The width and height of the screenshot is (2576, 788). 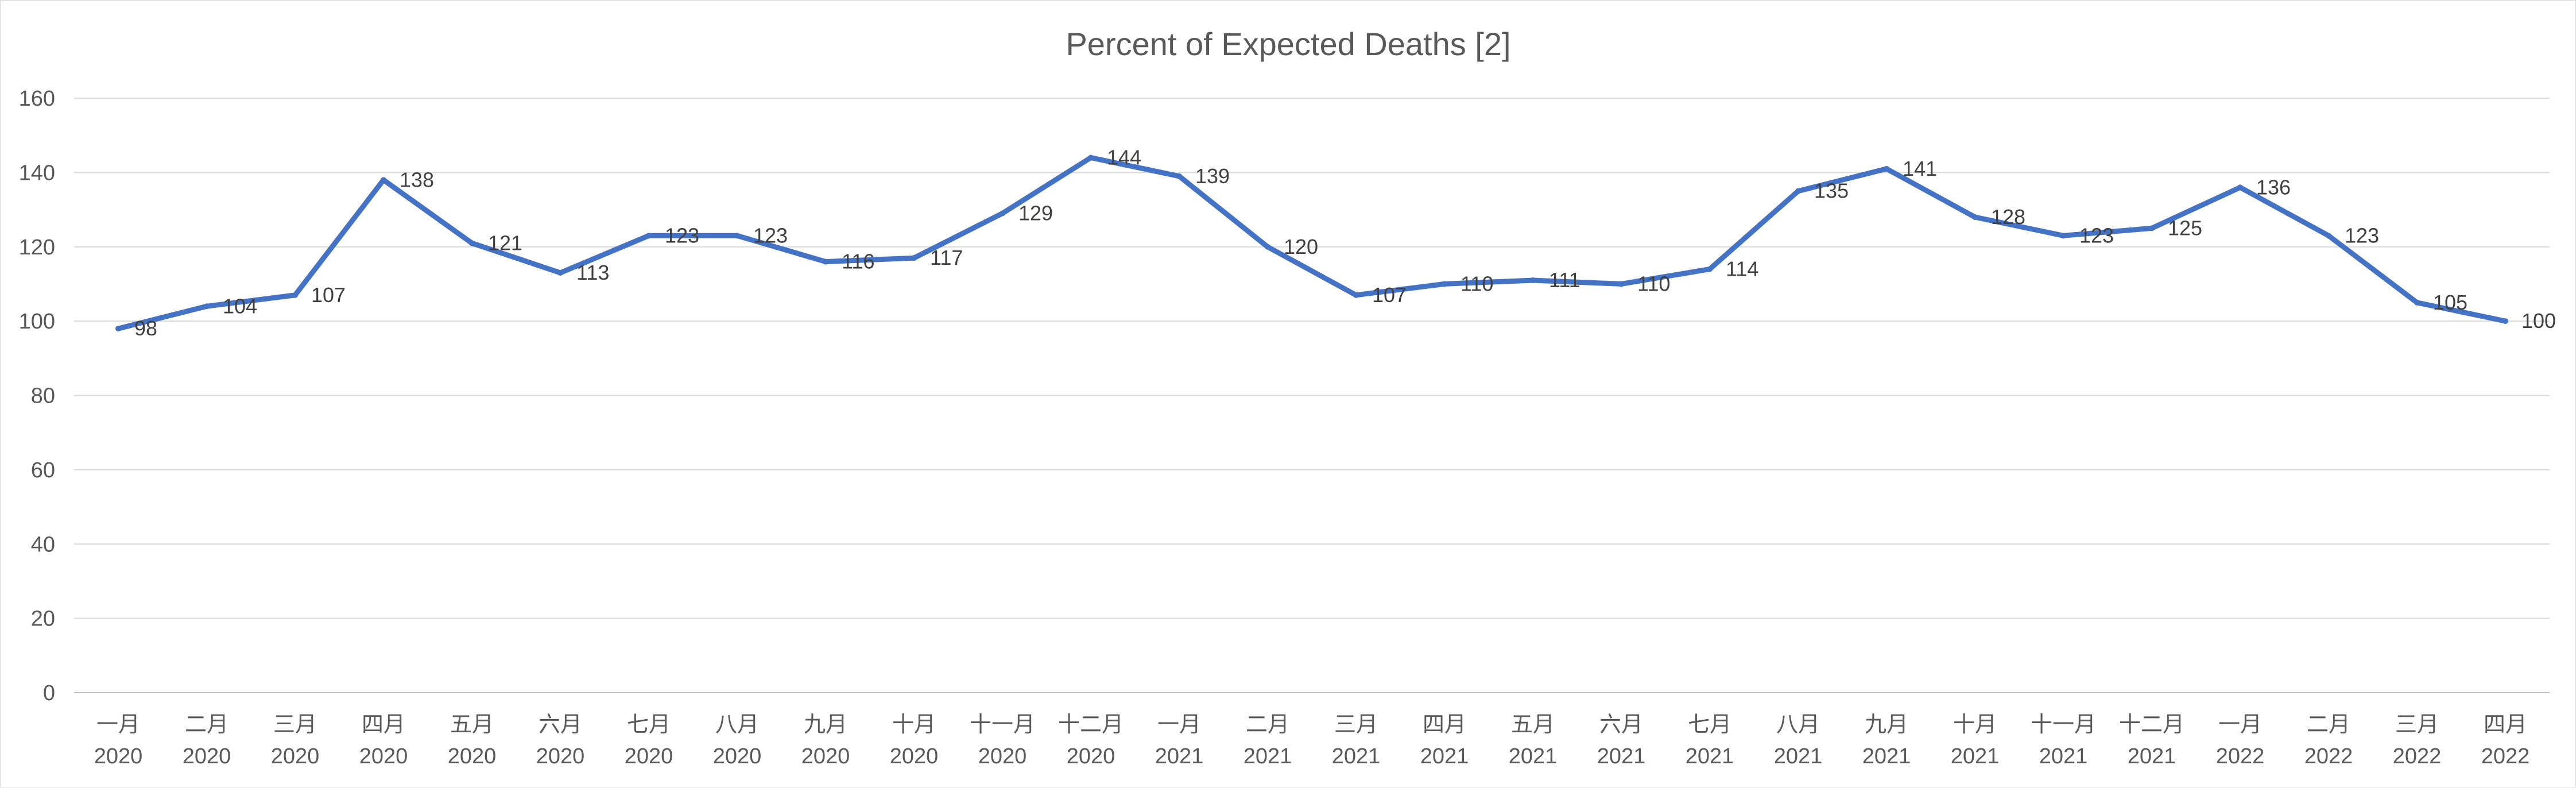 What do you see at coordinates (2151, 740) in the screenshot?
I see `x-tick-label: 十二月 2021` at bounding box center [2151, 740].